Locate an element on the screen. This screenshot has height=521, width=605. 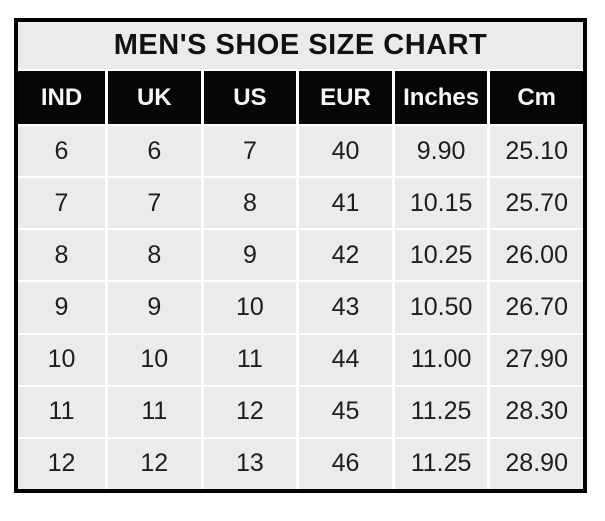
table-cell: 44 is located at coordinates (345, 359).